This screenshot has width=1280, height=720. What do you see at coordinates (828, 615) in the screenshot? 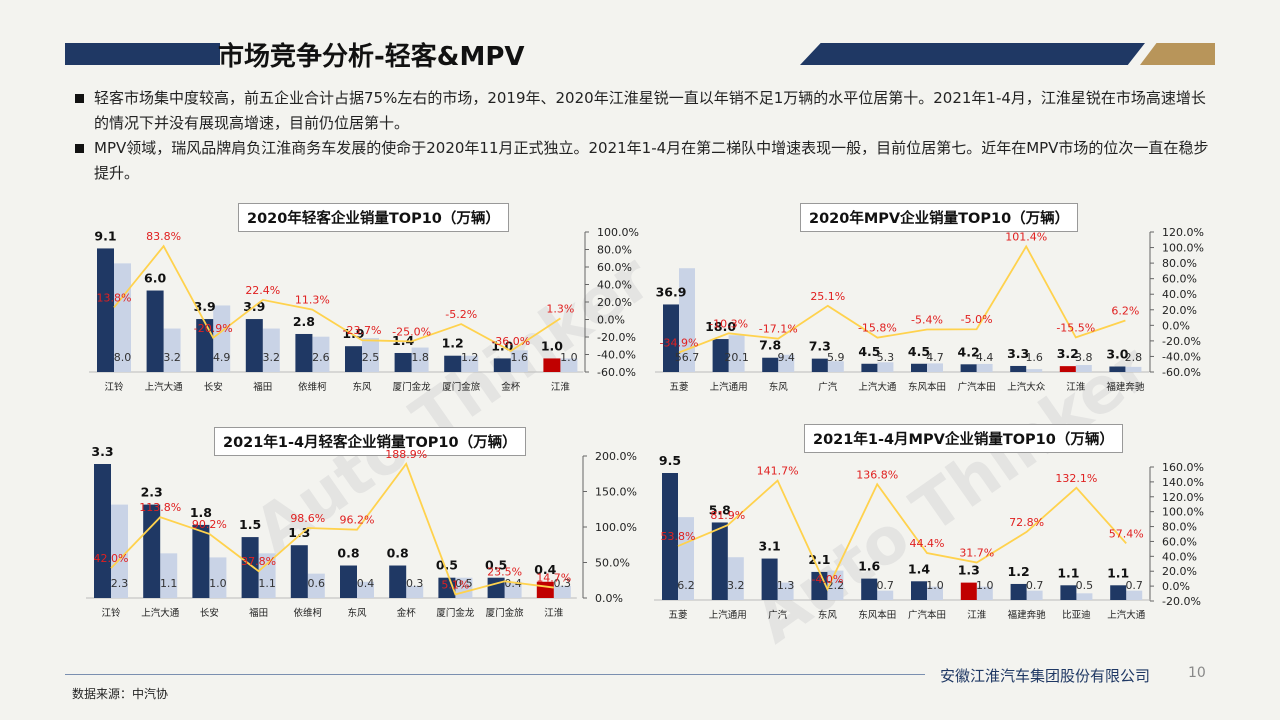
I see `x-tick-label: 东风` at bounding box center [828, 615].